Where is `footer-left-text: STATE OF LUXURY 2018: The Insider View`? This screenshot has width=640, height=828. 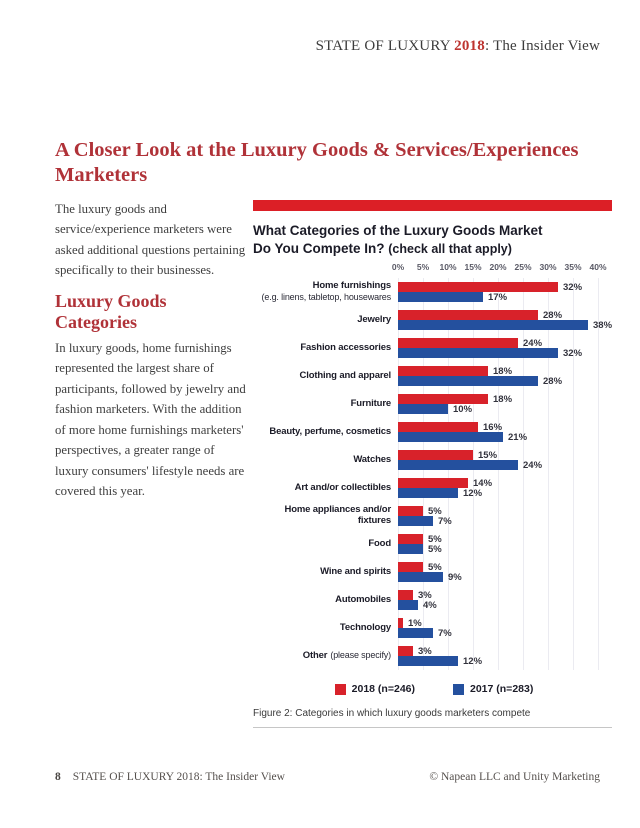 footer-left-text: STATE OF LUXURY 2018: The Insider View is located at coordinates (178, 777).